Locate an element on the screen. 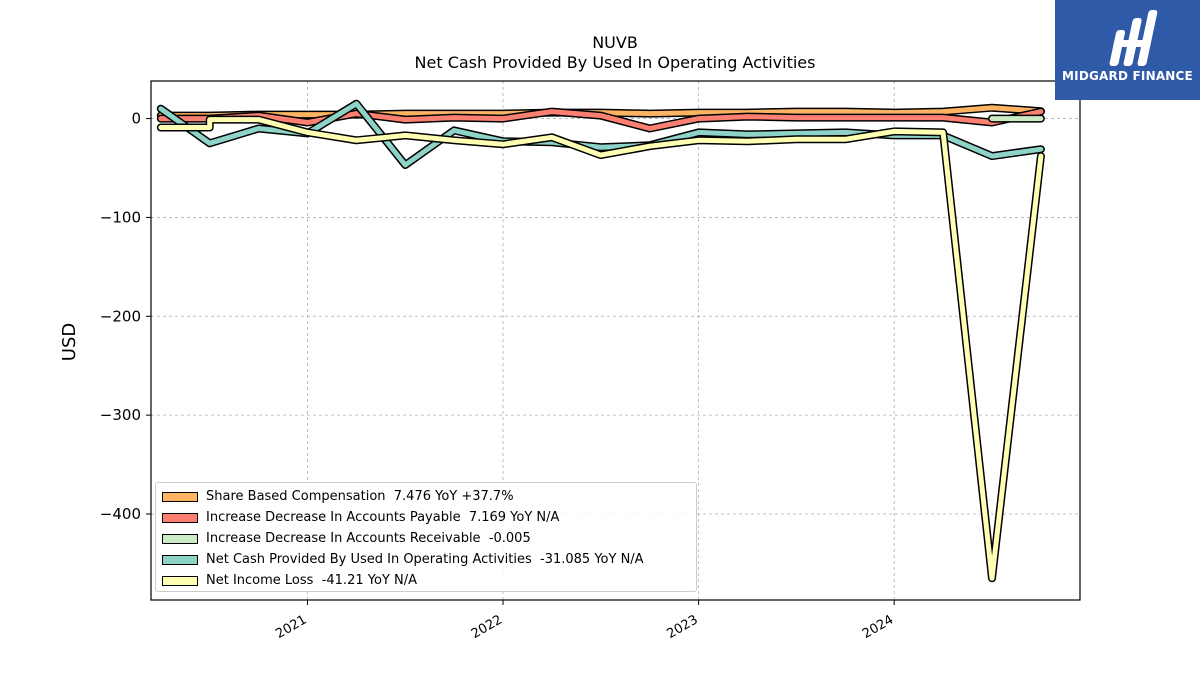 Image resolution: width=1200 pixels, height=675 pixels. x-tick-label: 2021 is located at coordinates (291, 627).